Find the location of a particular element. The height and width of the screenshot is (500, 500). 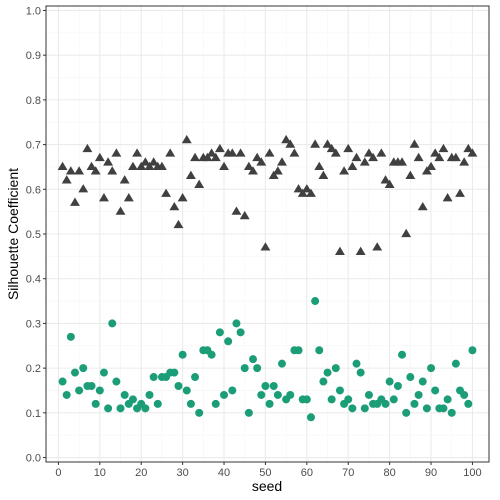

x-tick-label: 0 is located at coordinates (58, 473).